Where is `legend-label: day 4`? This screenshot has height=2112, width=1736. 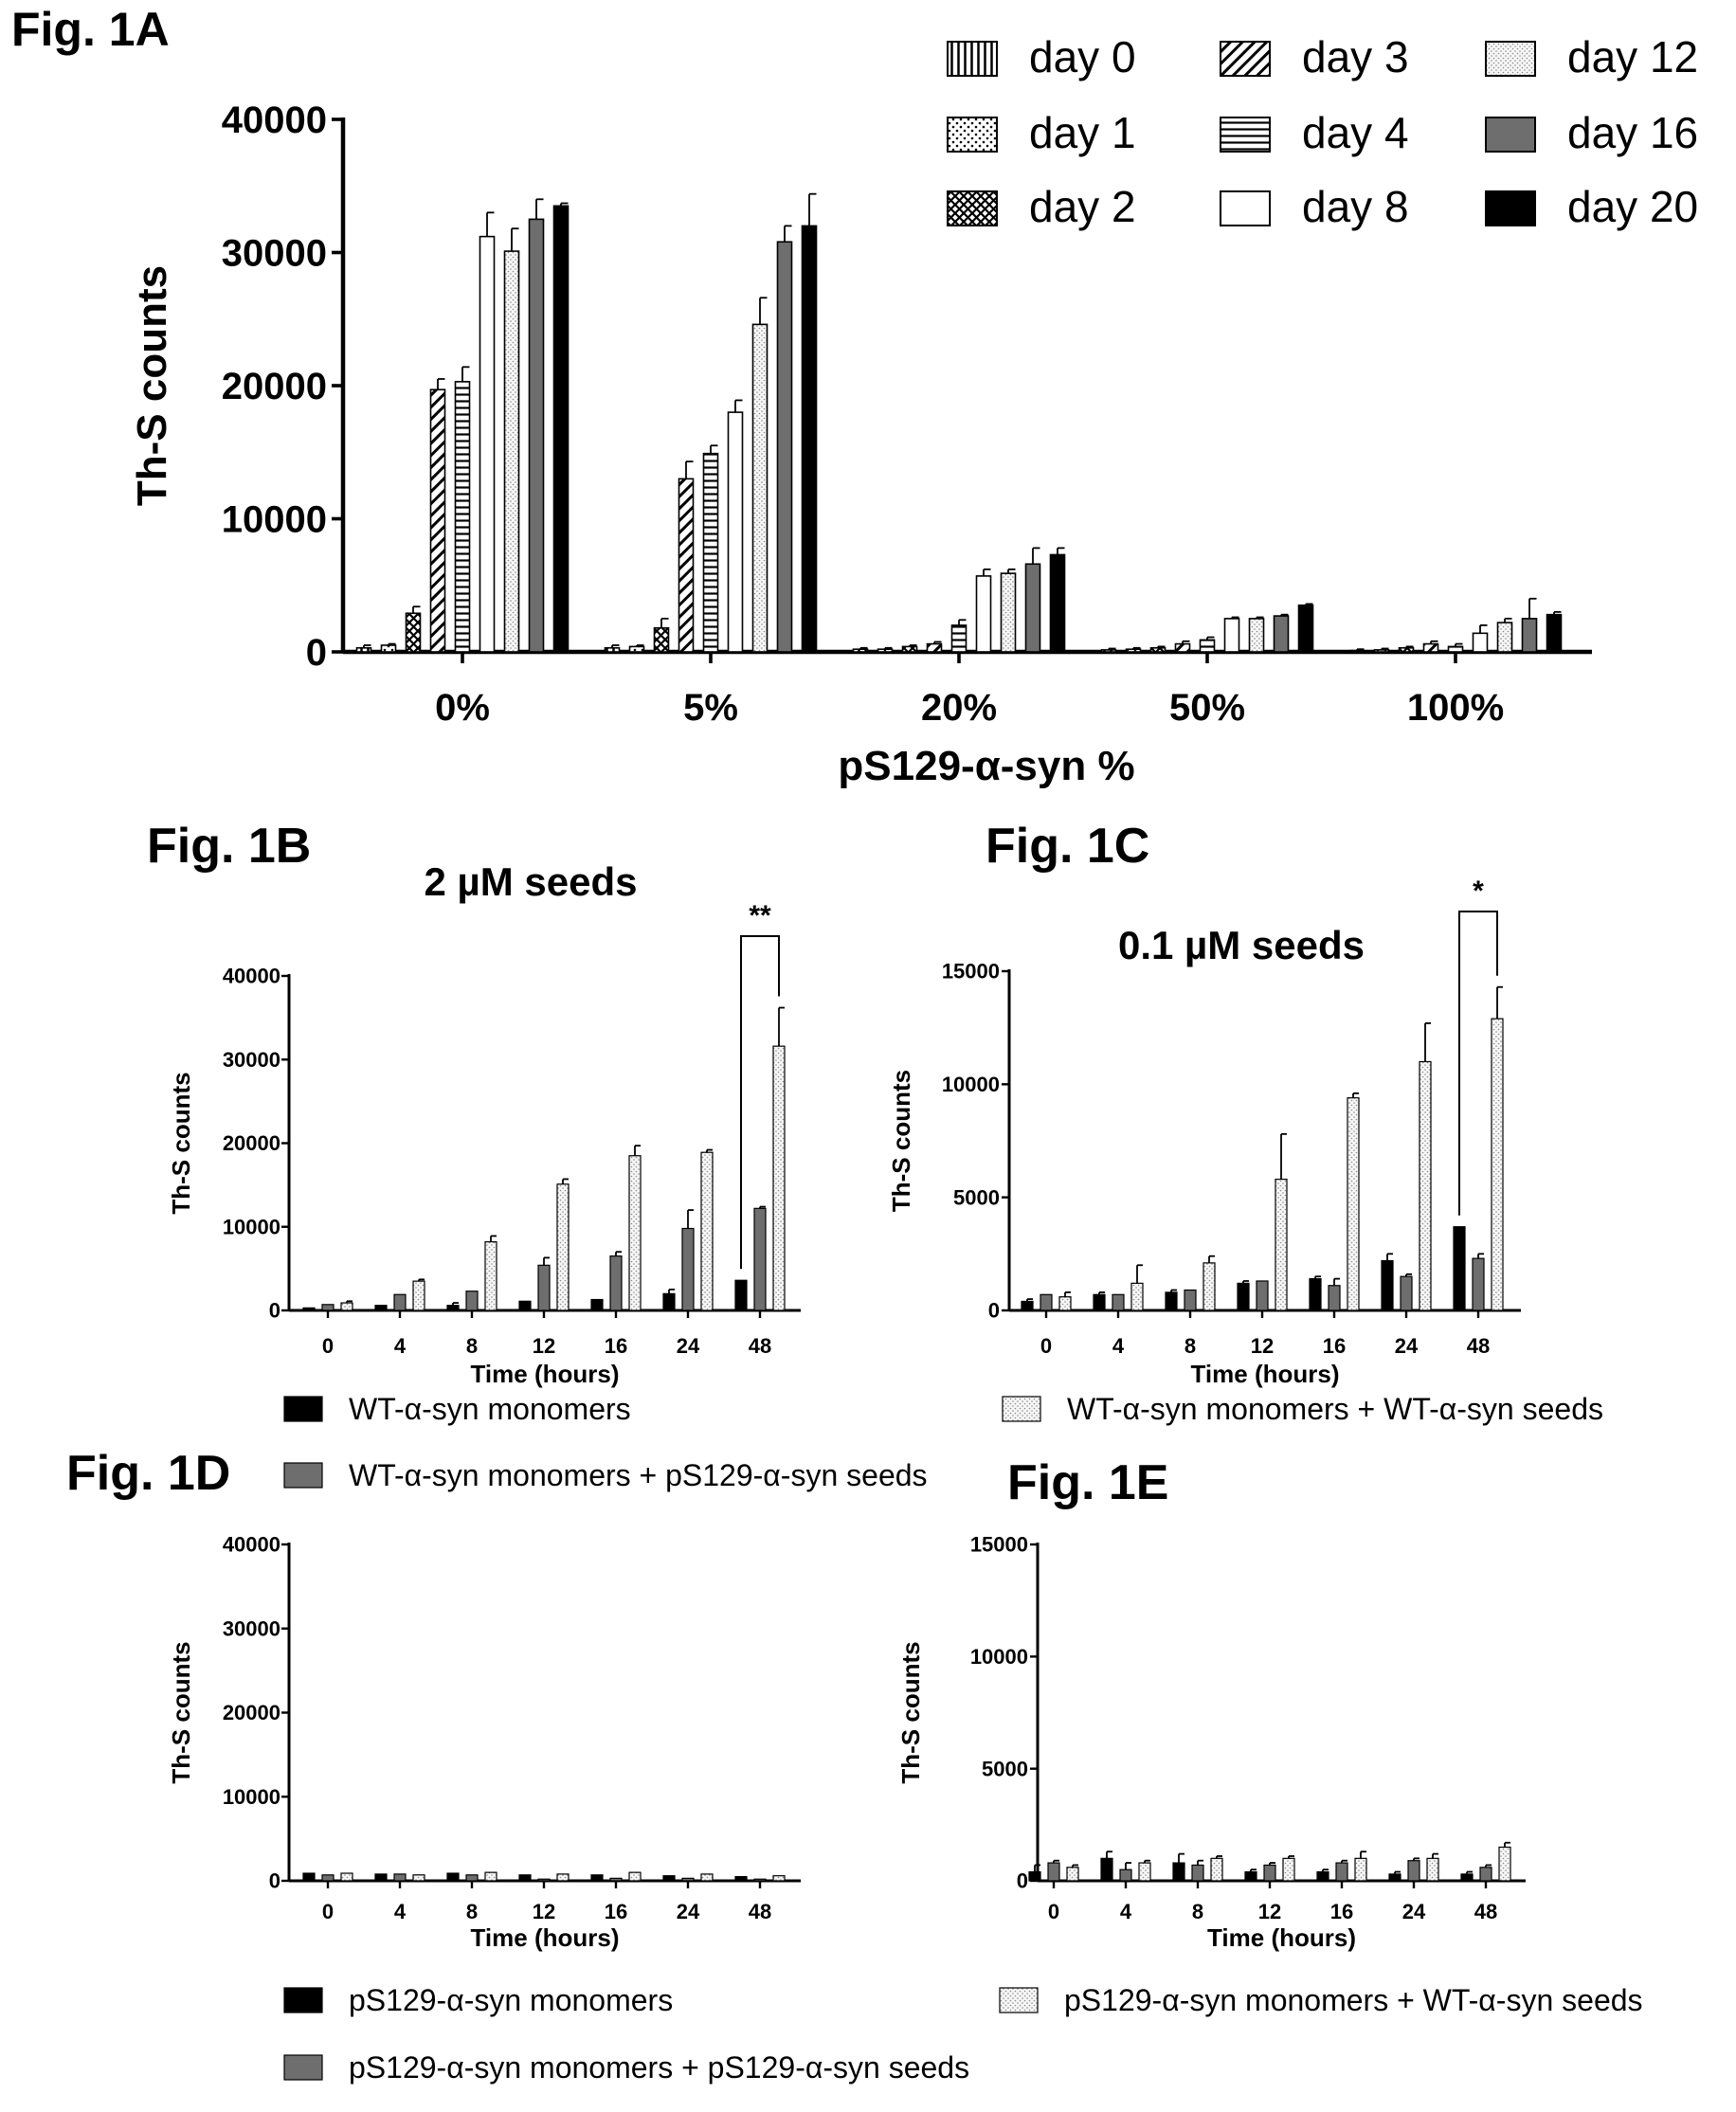
legend-label: day 4 is located at coordinates (1355, 132).